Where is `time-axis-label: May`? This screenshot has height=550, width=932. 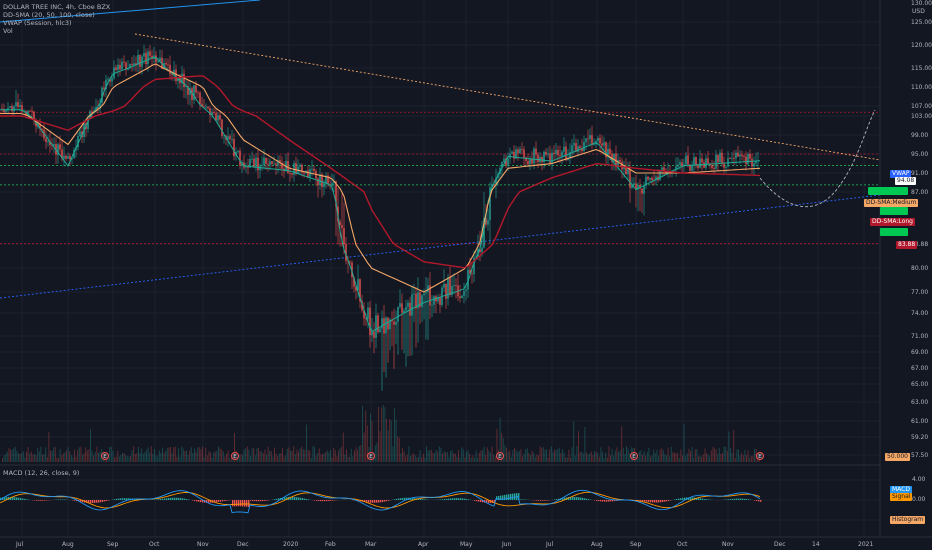
time-axis-label: May is located at coordinates (466, 544).